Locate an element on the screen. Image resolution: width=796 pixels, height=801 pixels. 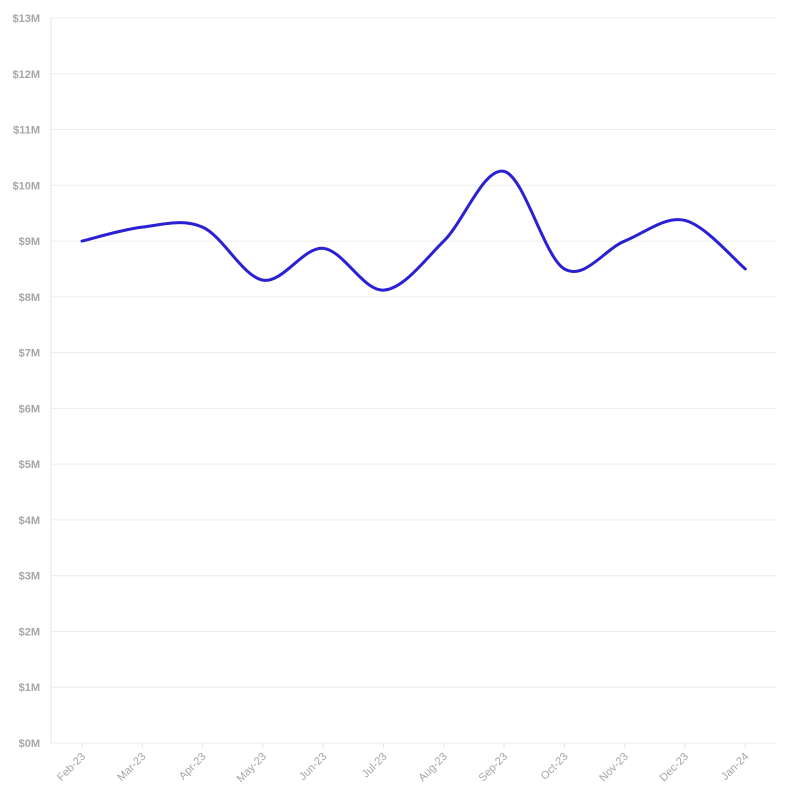
series-line is located at coordinates (413, 230).